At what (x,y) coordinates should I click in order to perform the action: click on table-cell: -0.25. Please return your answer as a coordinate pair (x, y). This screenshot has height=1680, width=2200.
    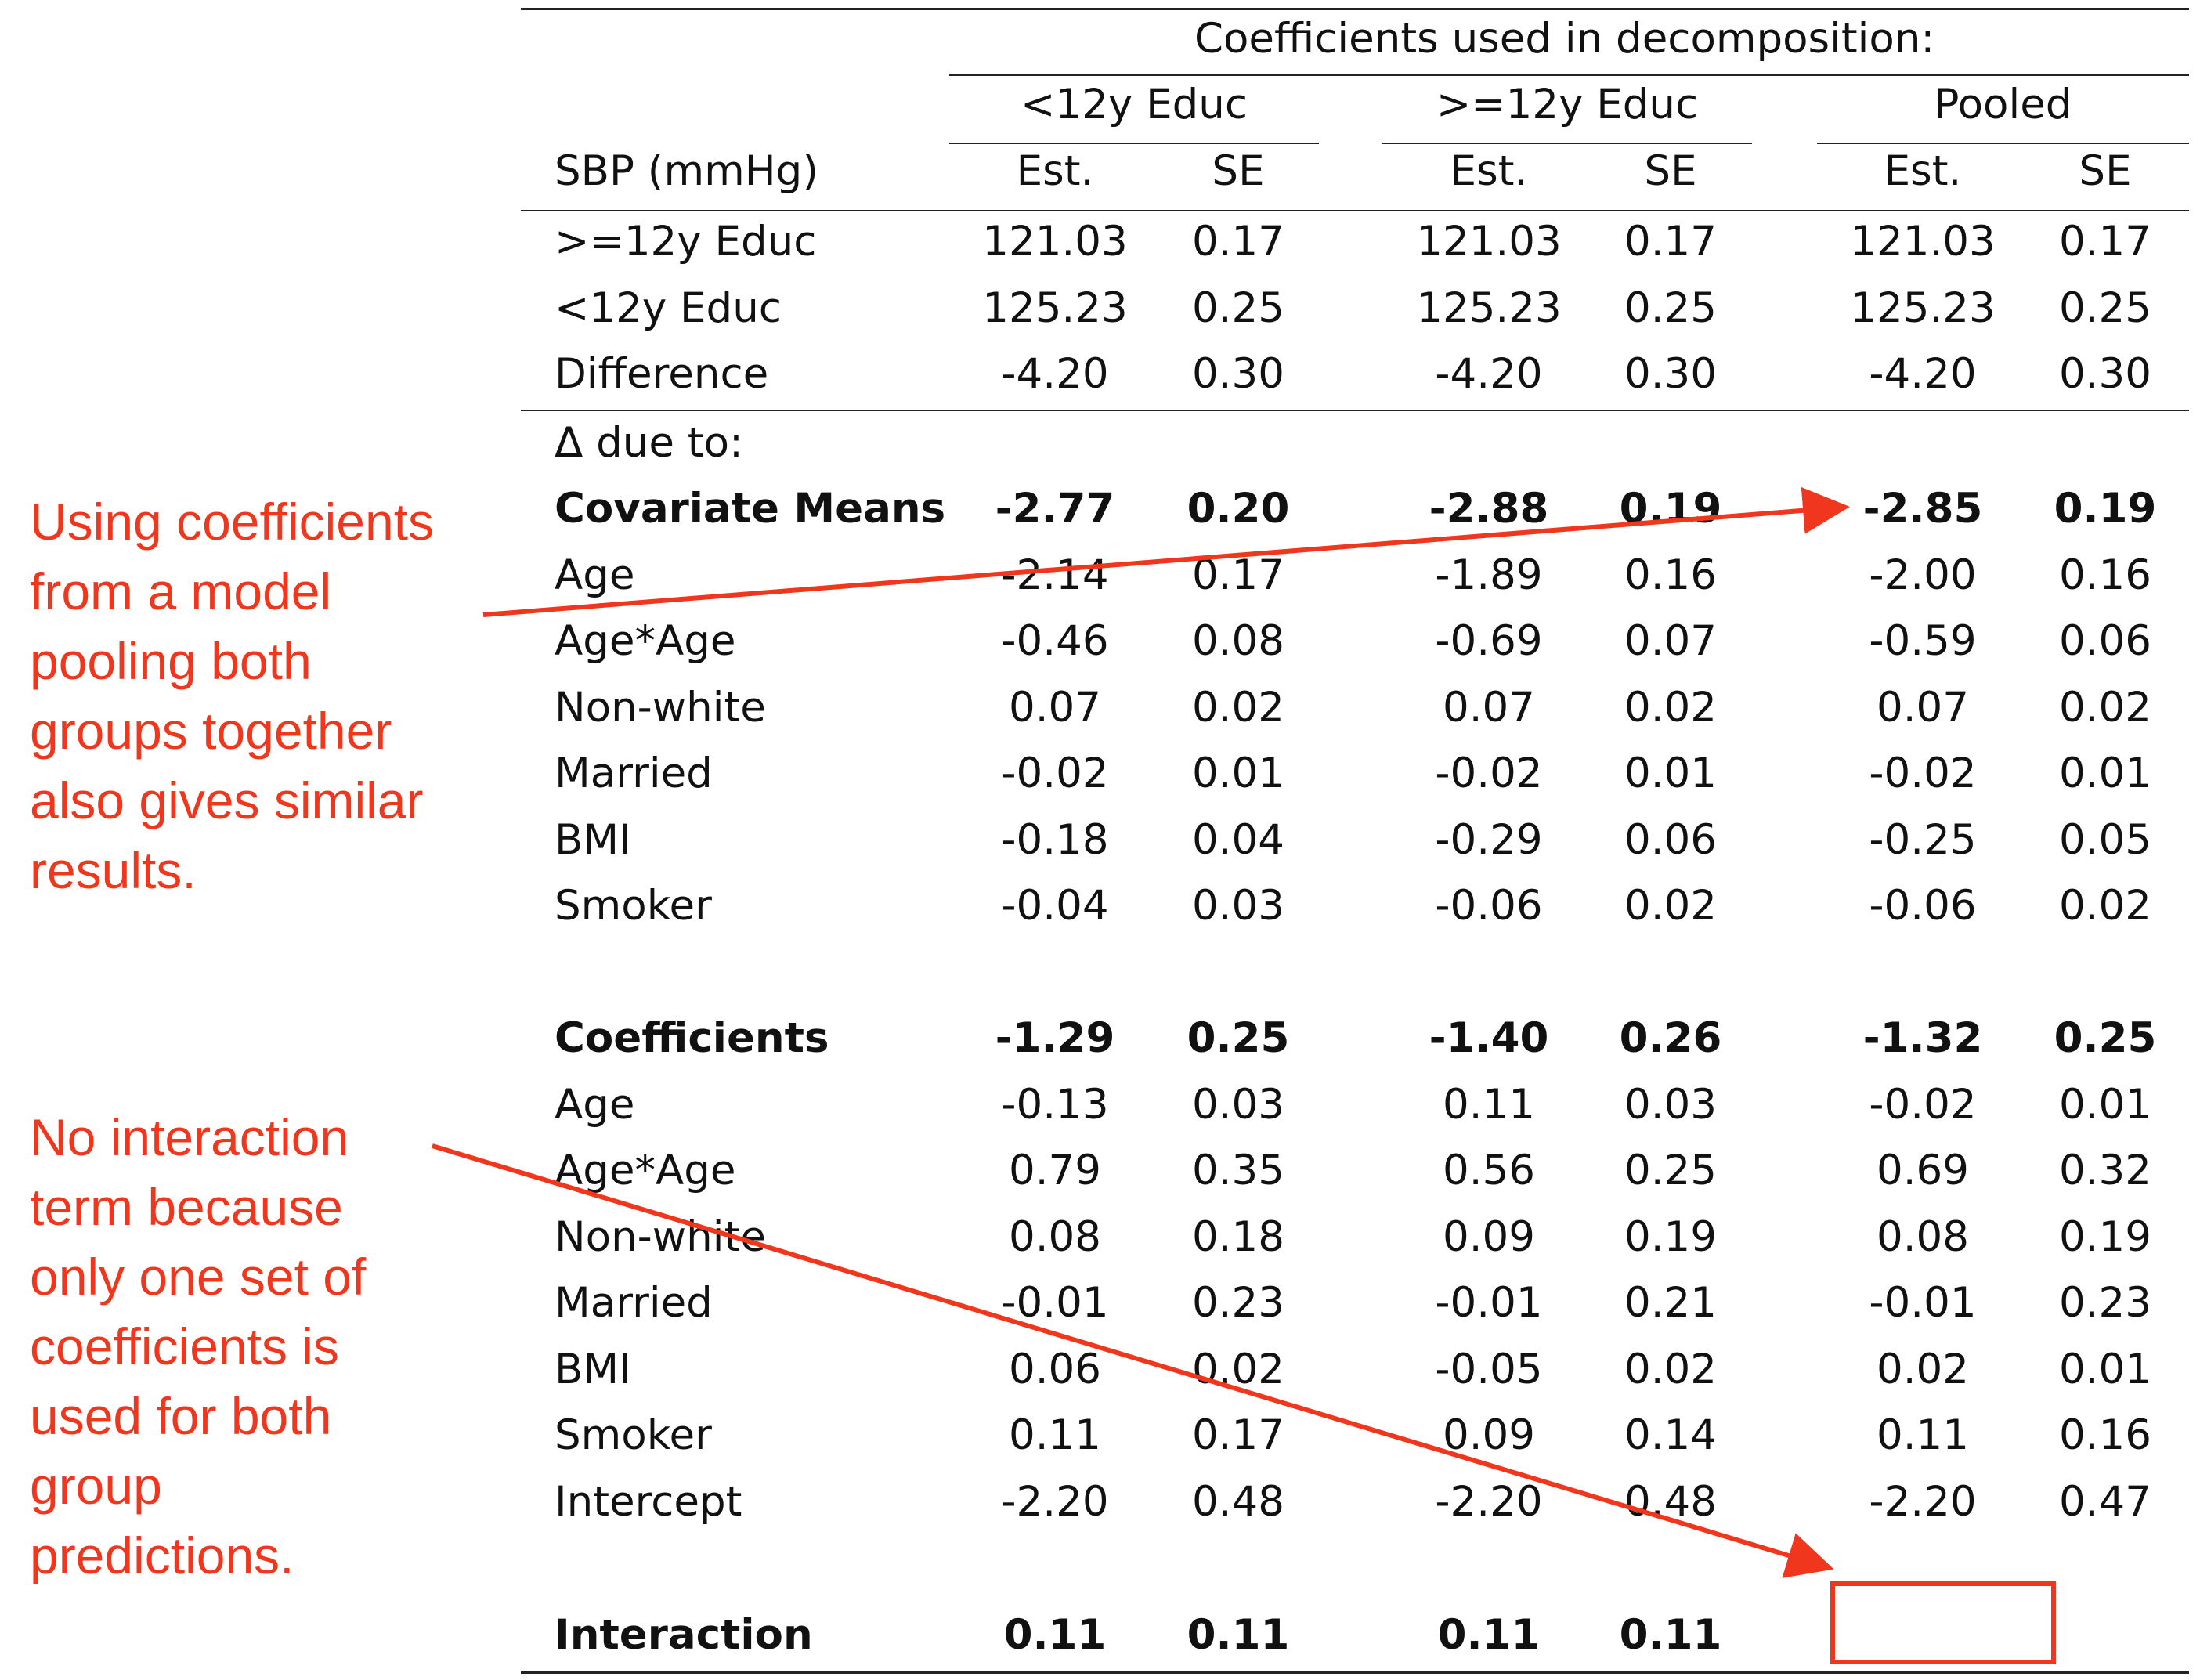
    Looking at the image, I should click on (1923, 839).